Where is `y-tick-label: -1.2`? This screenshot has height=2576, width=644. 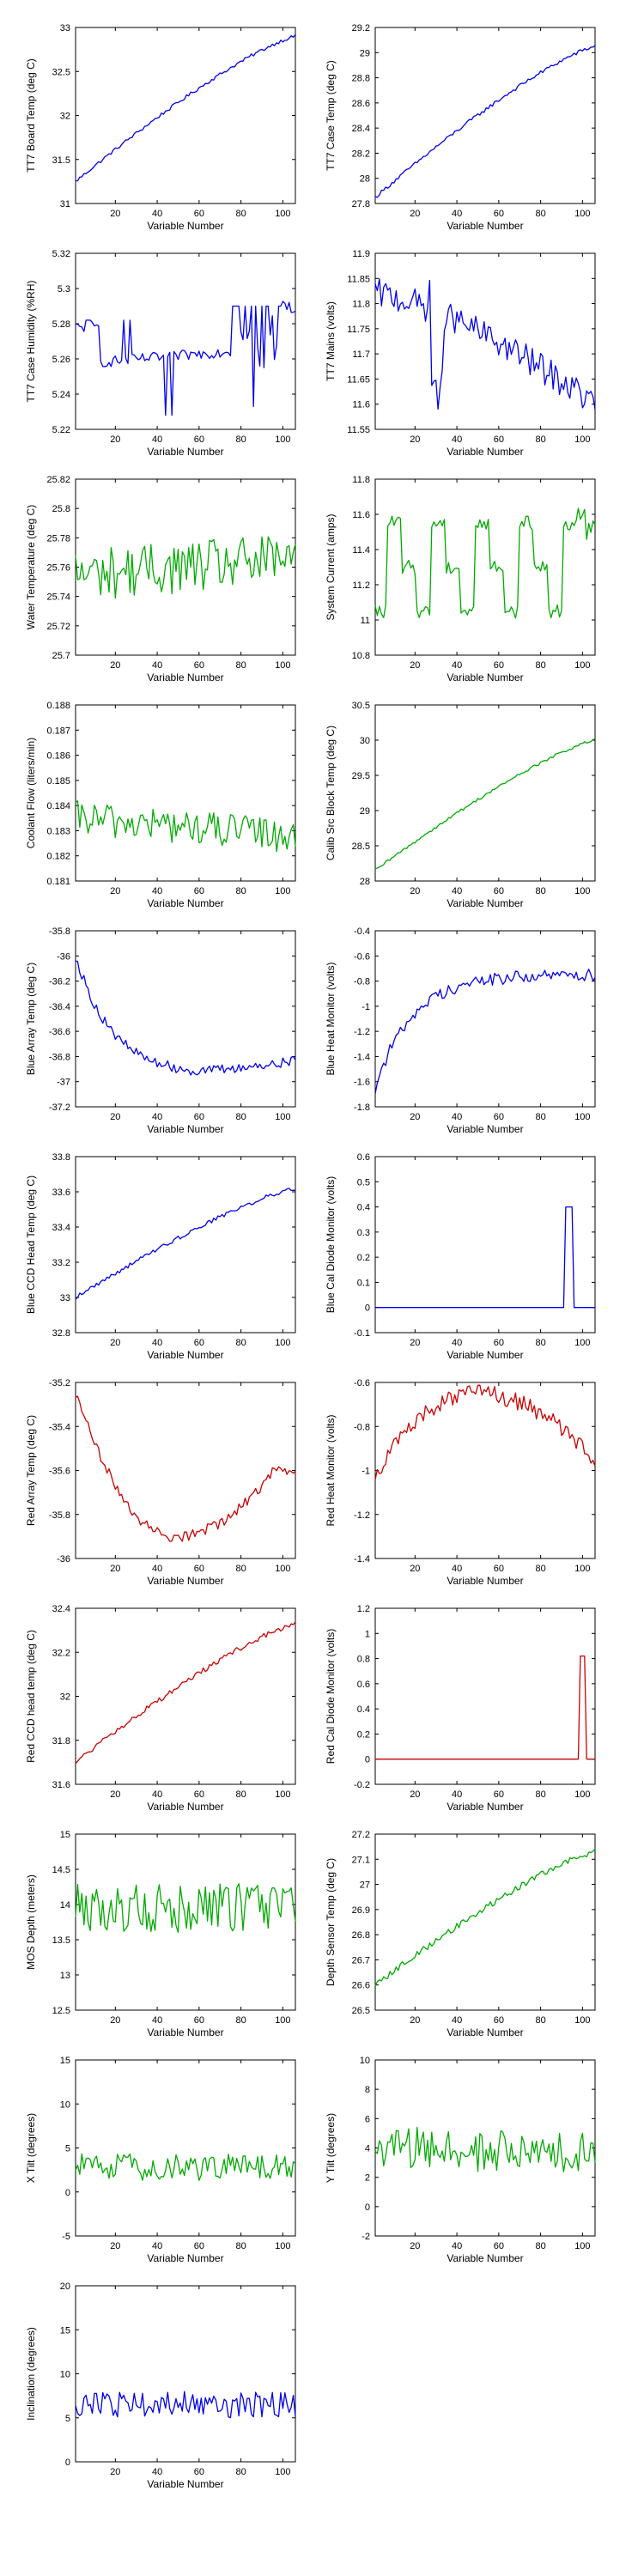 y-tick-label: -1.2 is located at coordinates (362, 1032).